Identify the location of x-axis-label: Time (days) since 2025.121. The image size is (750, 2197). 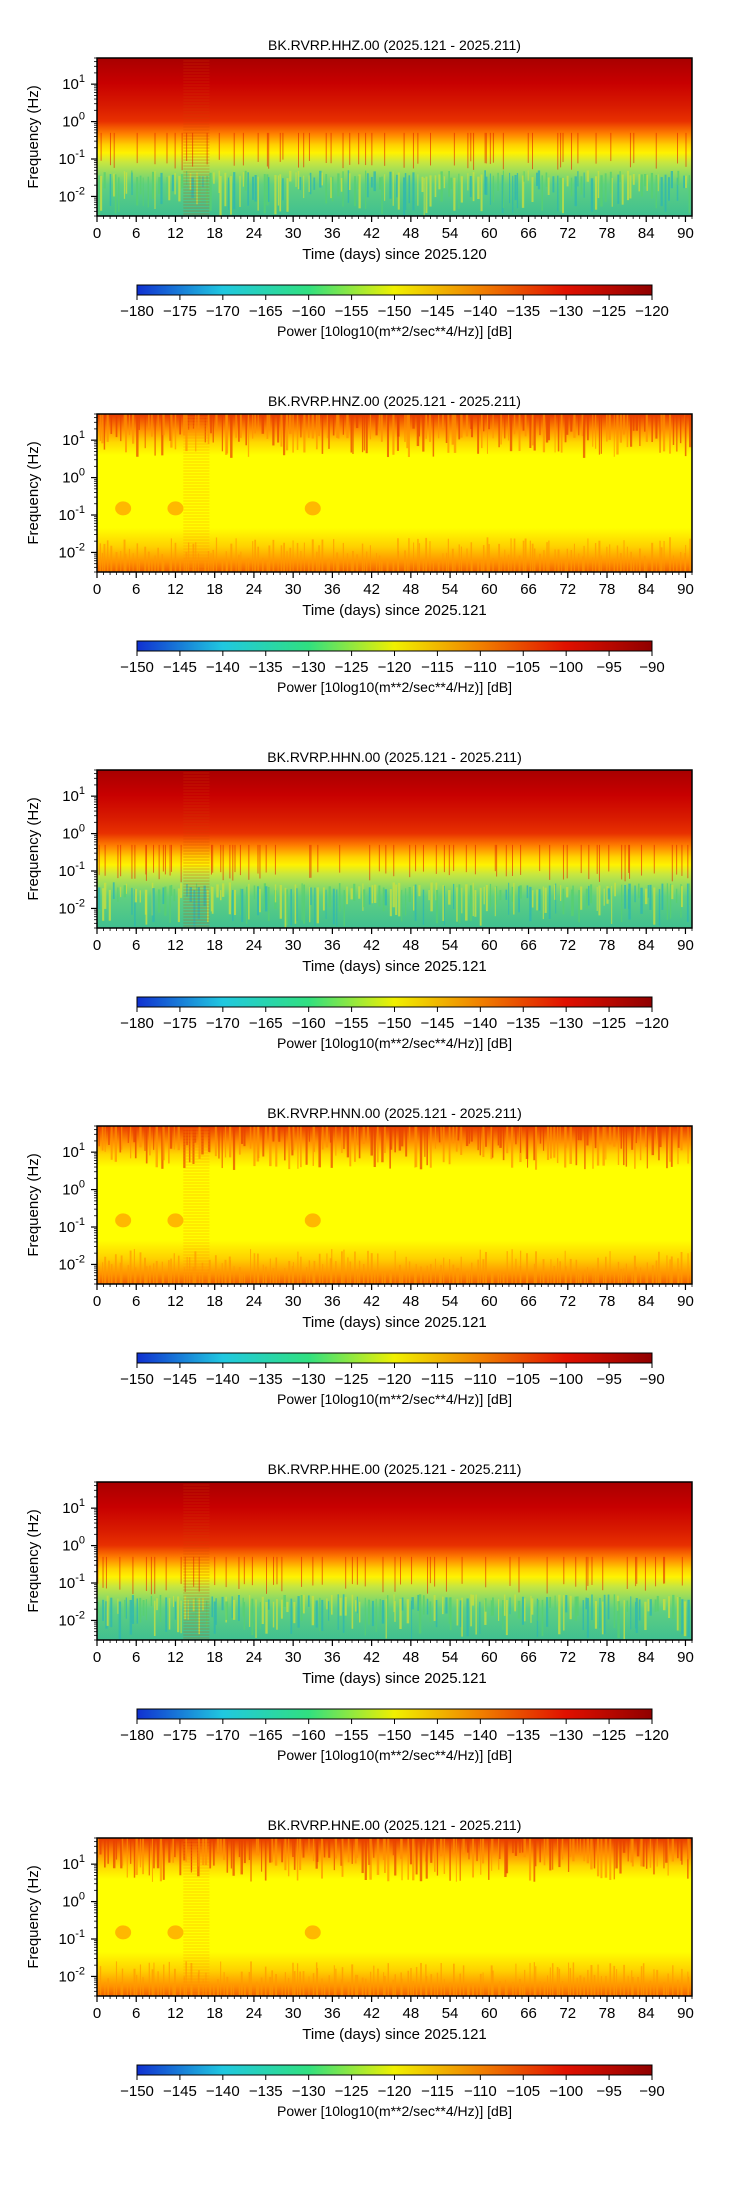
(394, 2034).